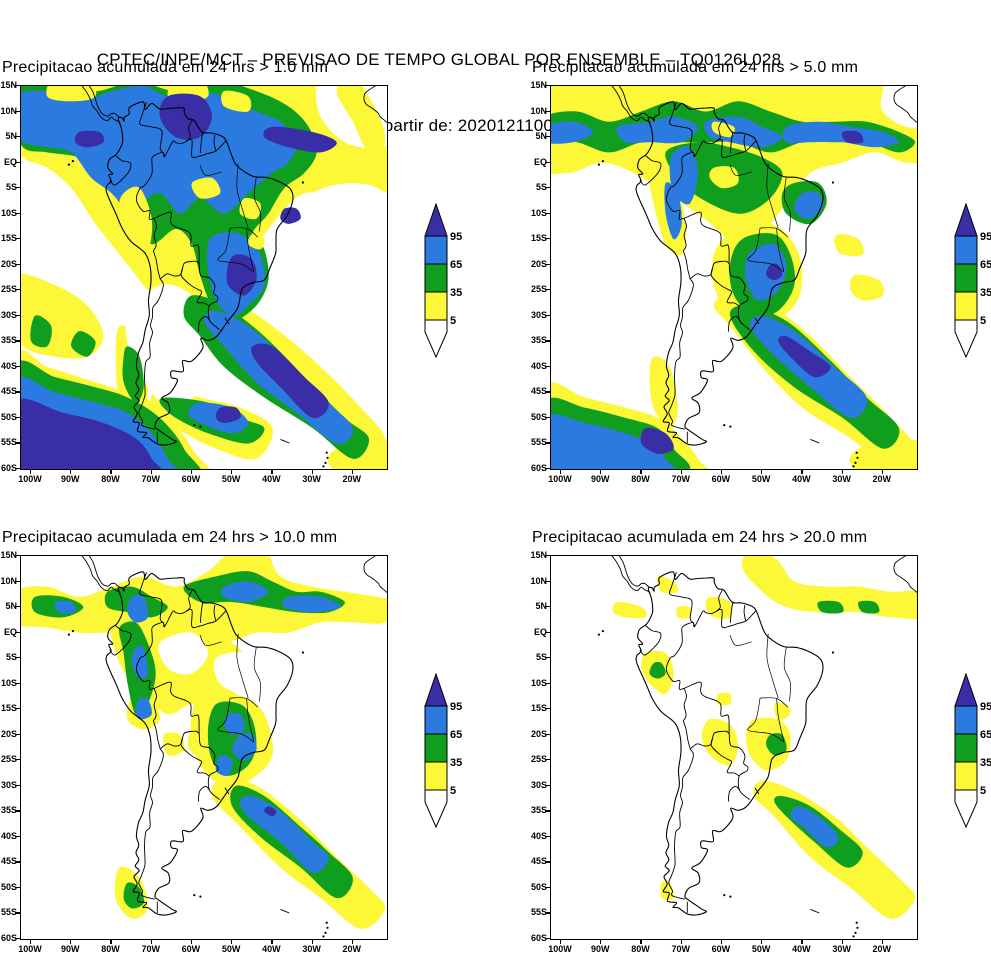  I want to click on lon-tick-label: 20W, so click(352, 479).